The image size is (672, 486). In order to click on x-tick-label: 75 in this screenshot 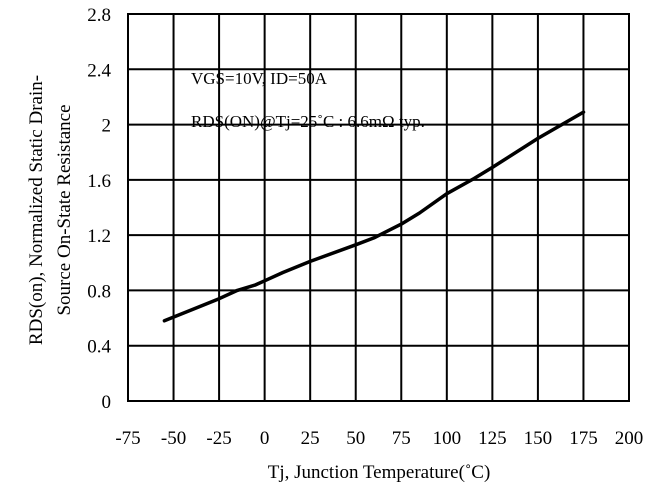, I will do `click(401, 438)`.